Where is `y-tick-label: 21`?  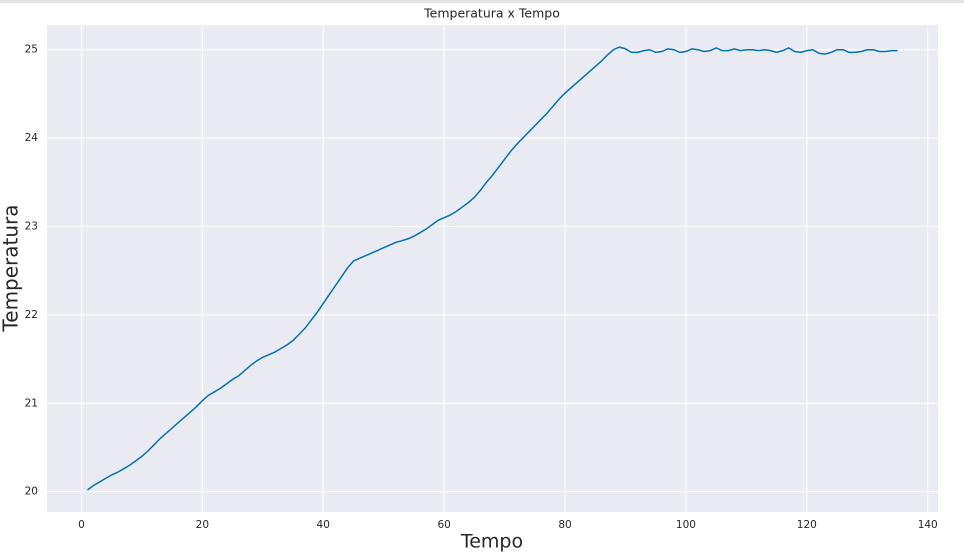 y-tick-label: 21 is located at coordinates (31, 403).